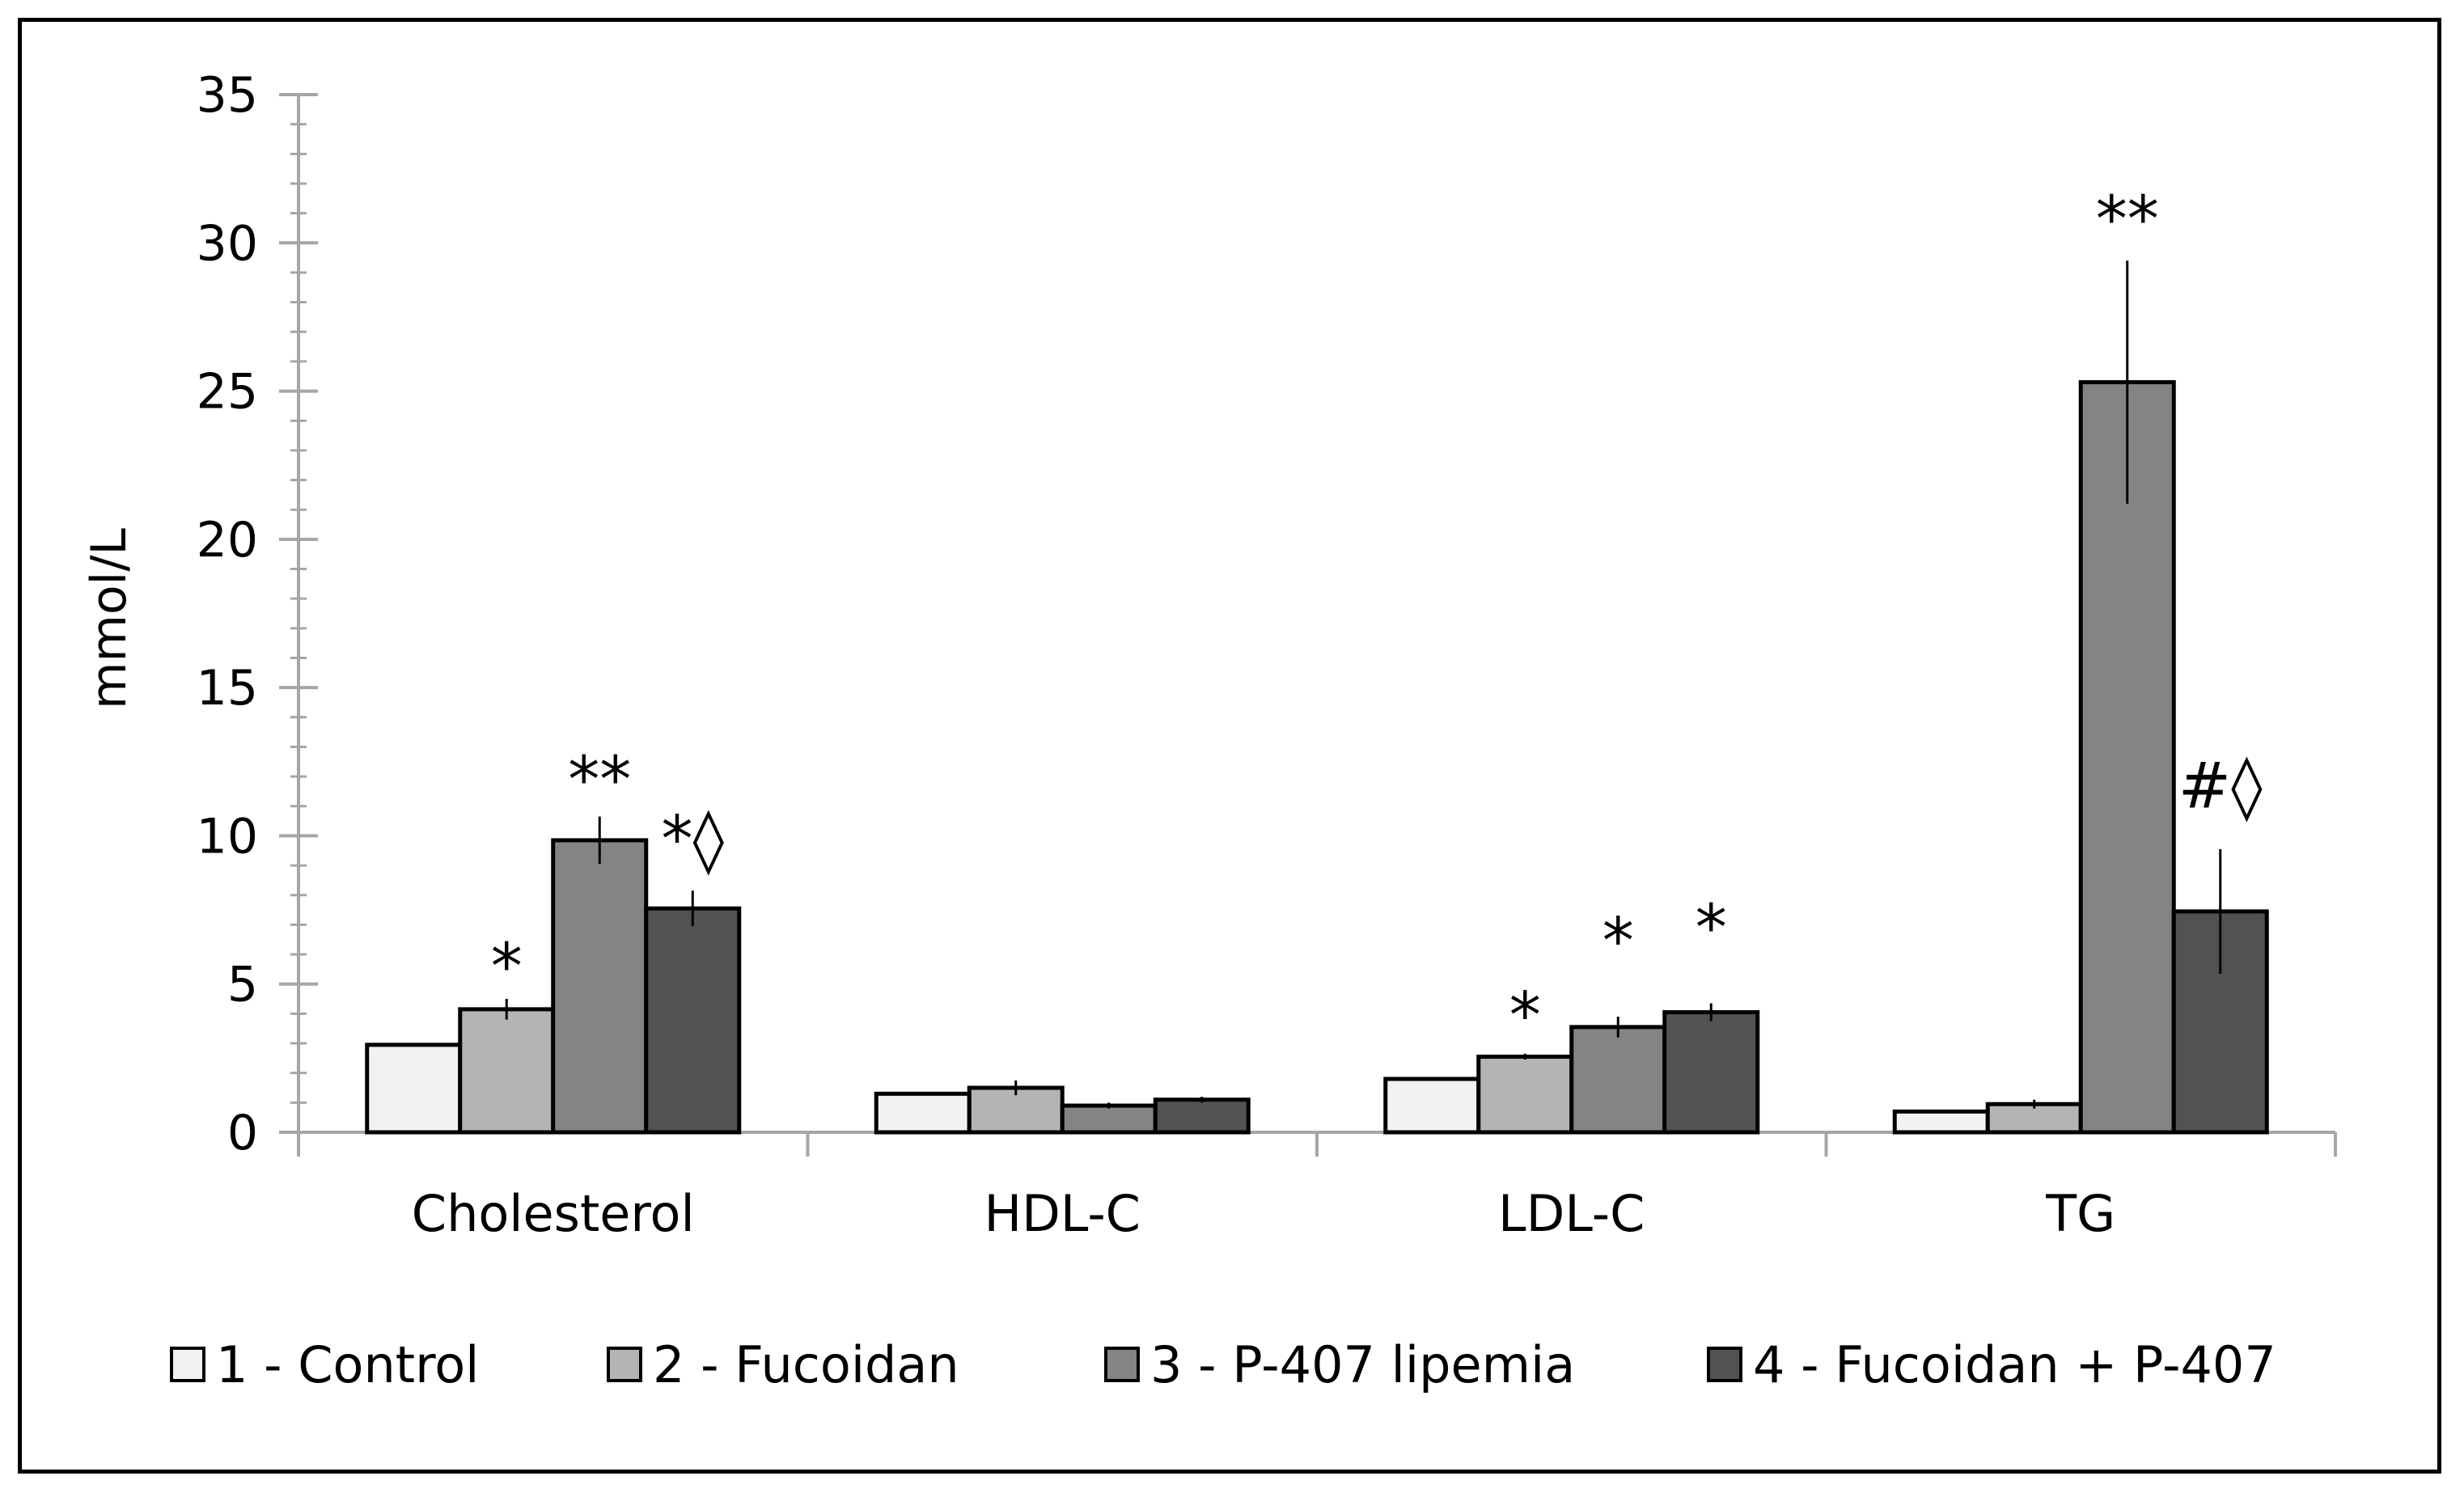  I want to click on y-tick-label: 5, so click(242, 985).